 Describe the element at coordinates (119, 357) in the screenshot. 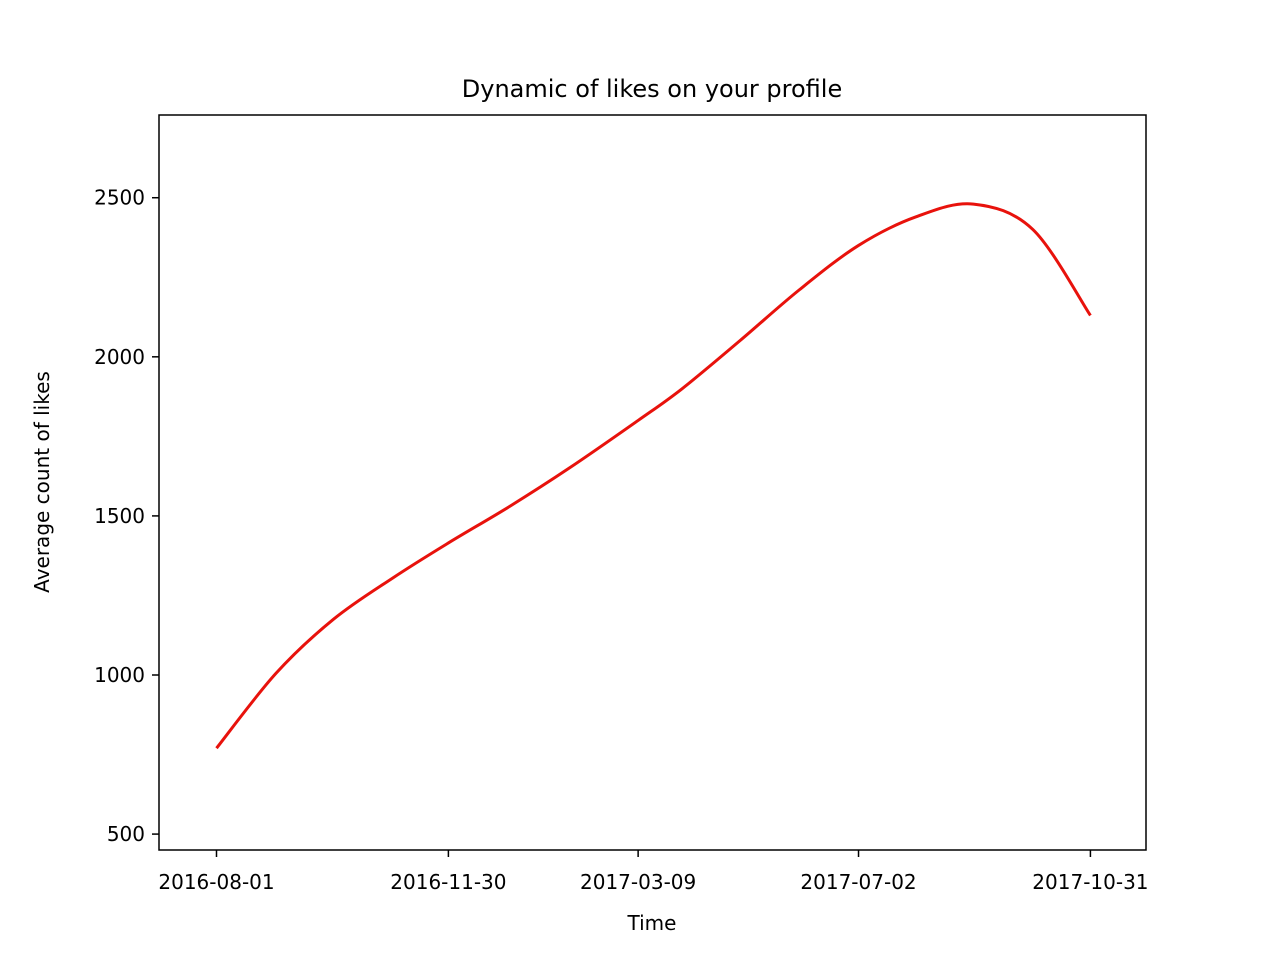

I see `y-tick-label: 2000` at that location.